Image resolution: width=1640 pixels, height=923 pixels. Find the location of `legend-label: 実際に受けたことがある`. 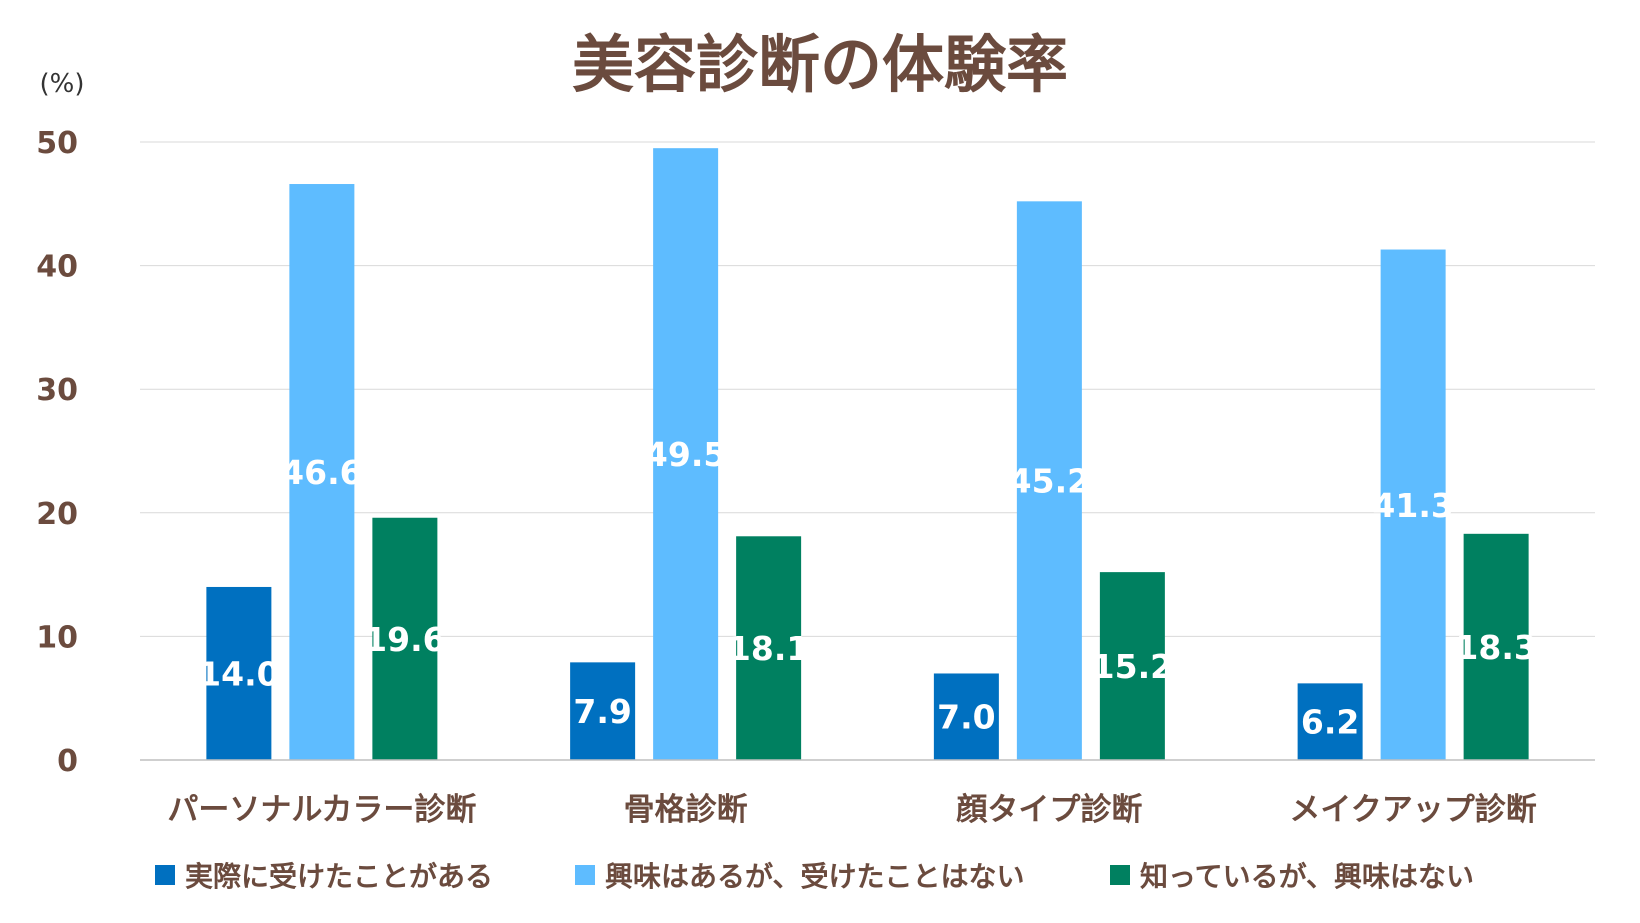

legend-label: 実際に受けたことがある is located at coordinates (339, 876).